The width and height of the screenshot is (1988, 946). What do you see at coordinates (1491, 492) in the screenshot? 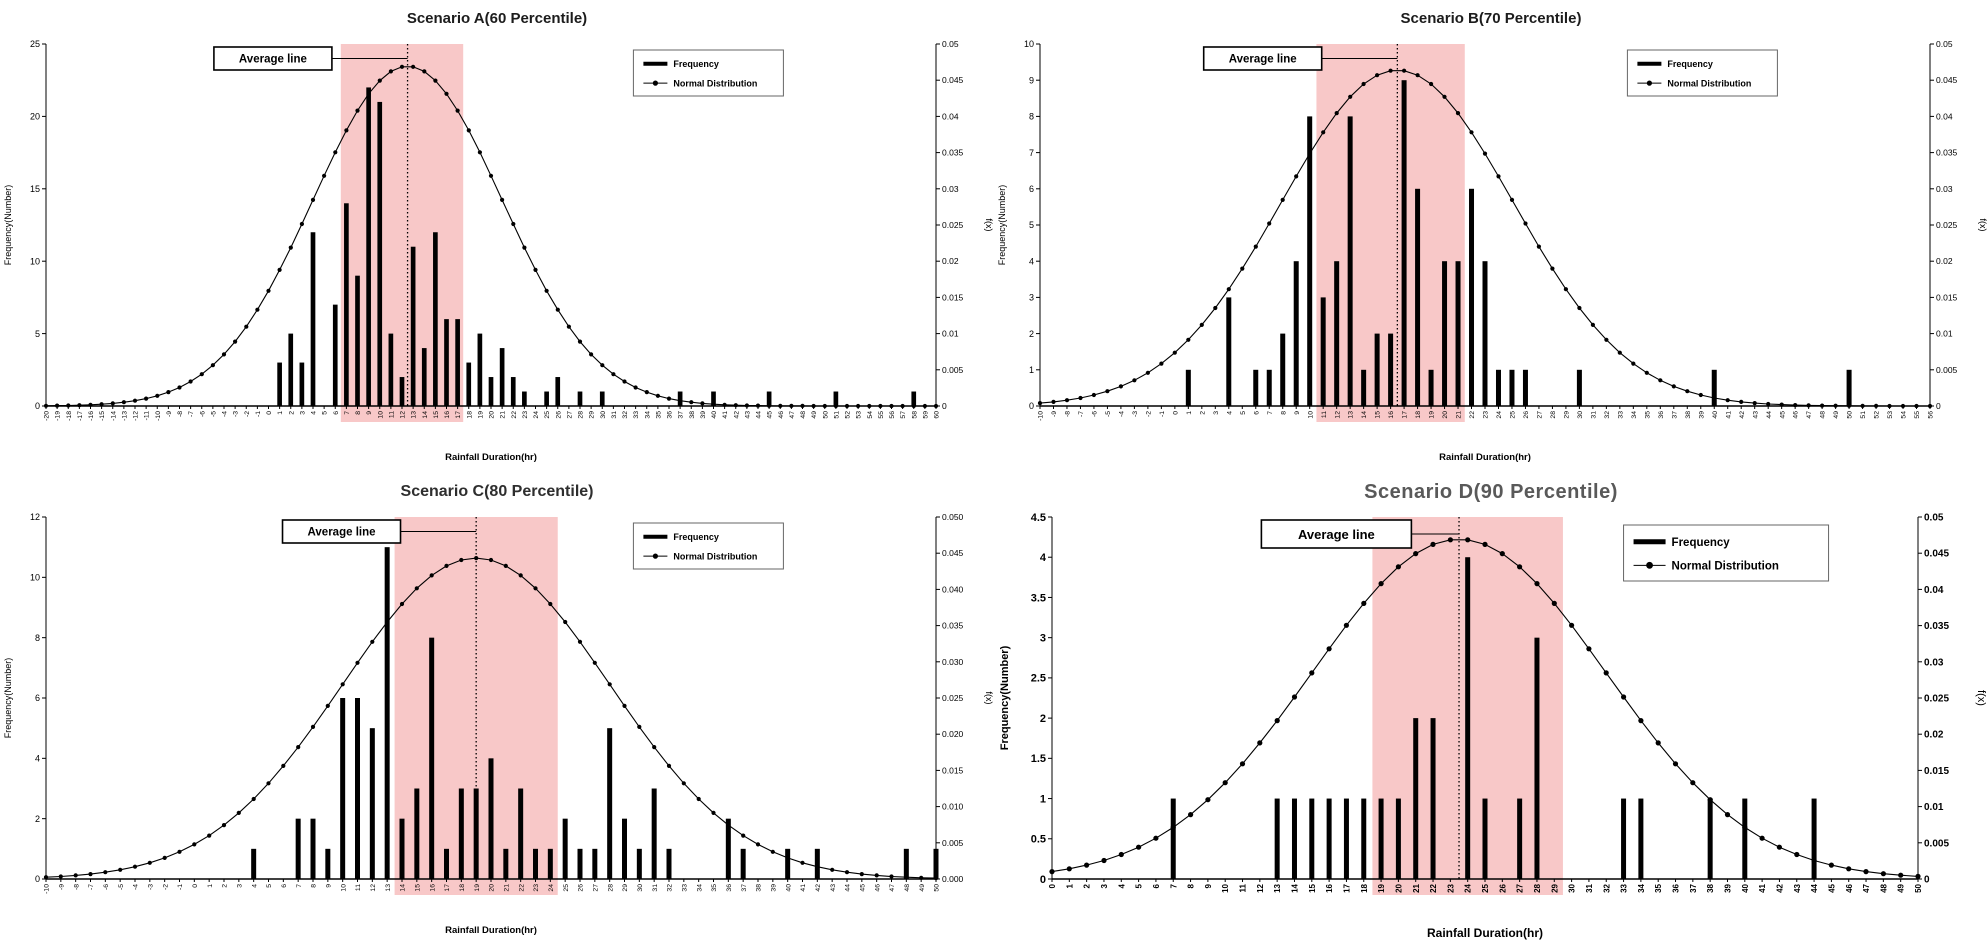
I see `chart-title-scenario-d: Scenario D(90 Percentile)` at bounding box center [1491, 492].